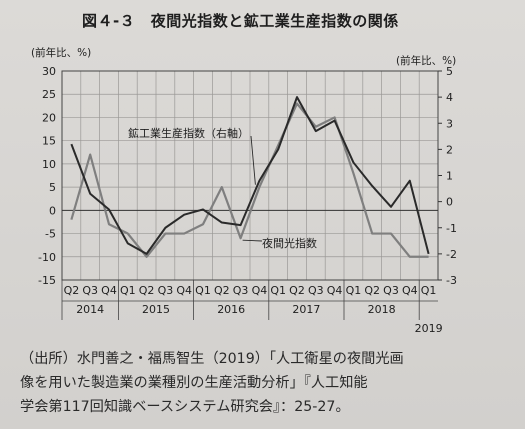 The height and width of the screenshot is (429, 525). Describe the element at coordinates (449, 202) in the screenshot. I see `right-axis-tick-label: 0` at that location.